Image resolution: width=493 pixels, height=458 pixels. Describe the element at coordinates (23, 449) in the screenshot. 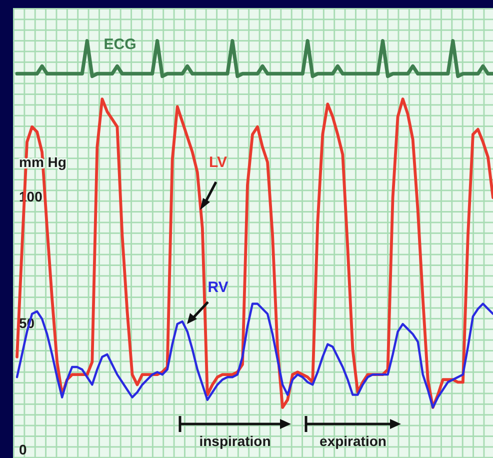

I see `y-tick-label: 0` at that location.